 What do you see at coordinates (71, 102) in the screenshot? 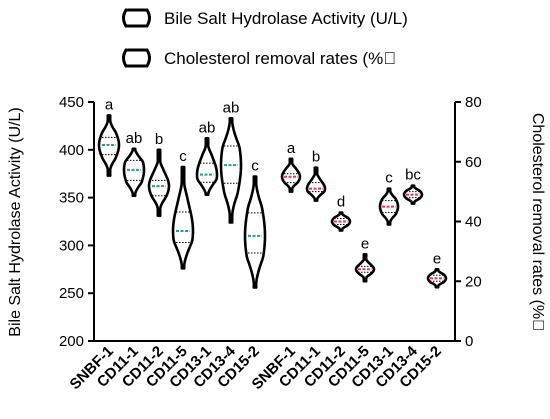
I see `left-tick-label: 450` at bounding box center [71, 102].